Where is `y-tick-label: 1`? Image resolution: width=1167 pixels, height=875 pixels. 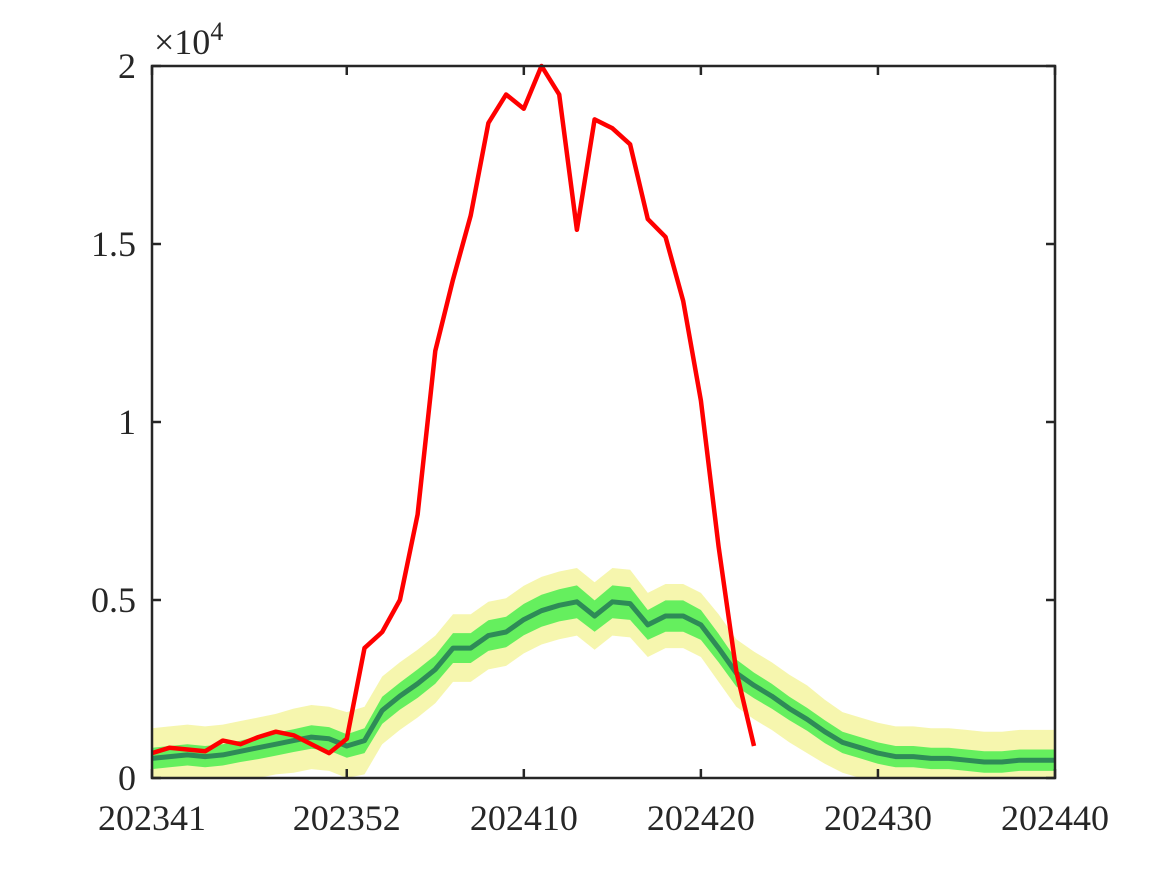
y-tick-label: 1 is located at coordinates (127, 422).